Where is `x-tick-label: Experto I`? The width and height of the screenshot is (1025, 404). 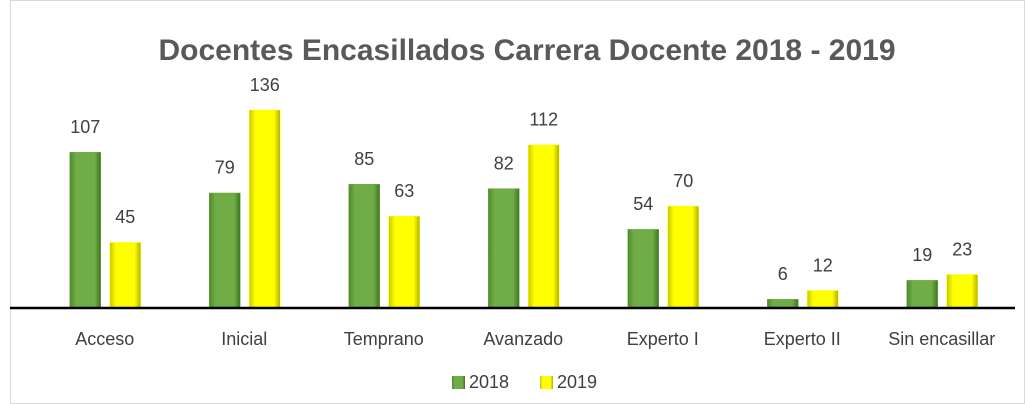 x-tick-label: Experto I is located at coordinates (663, 339).